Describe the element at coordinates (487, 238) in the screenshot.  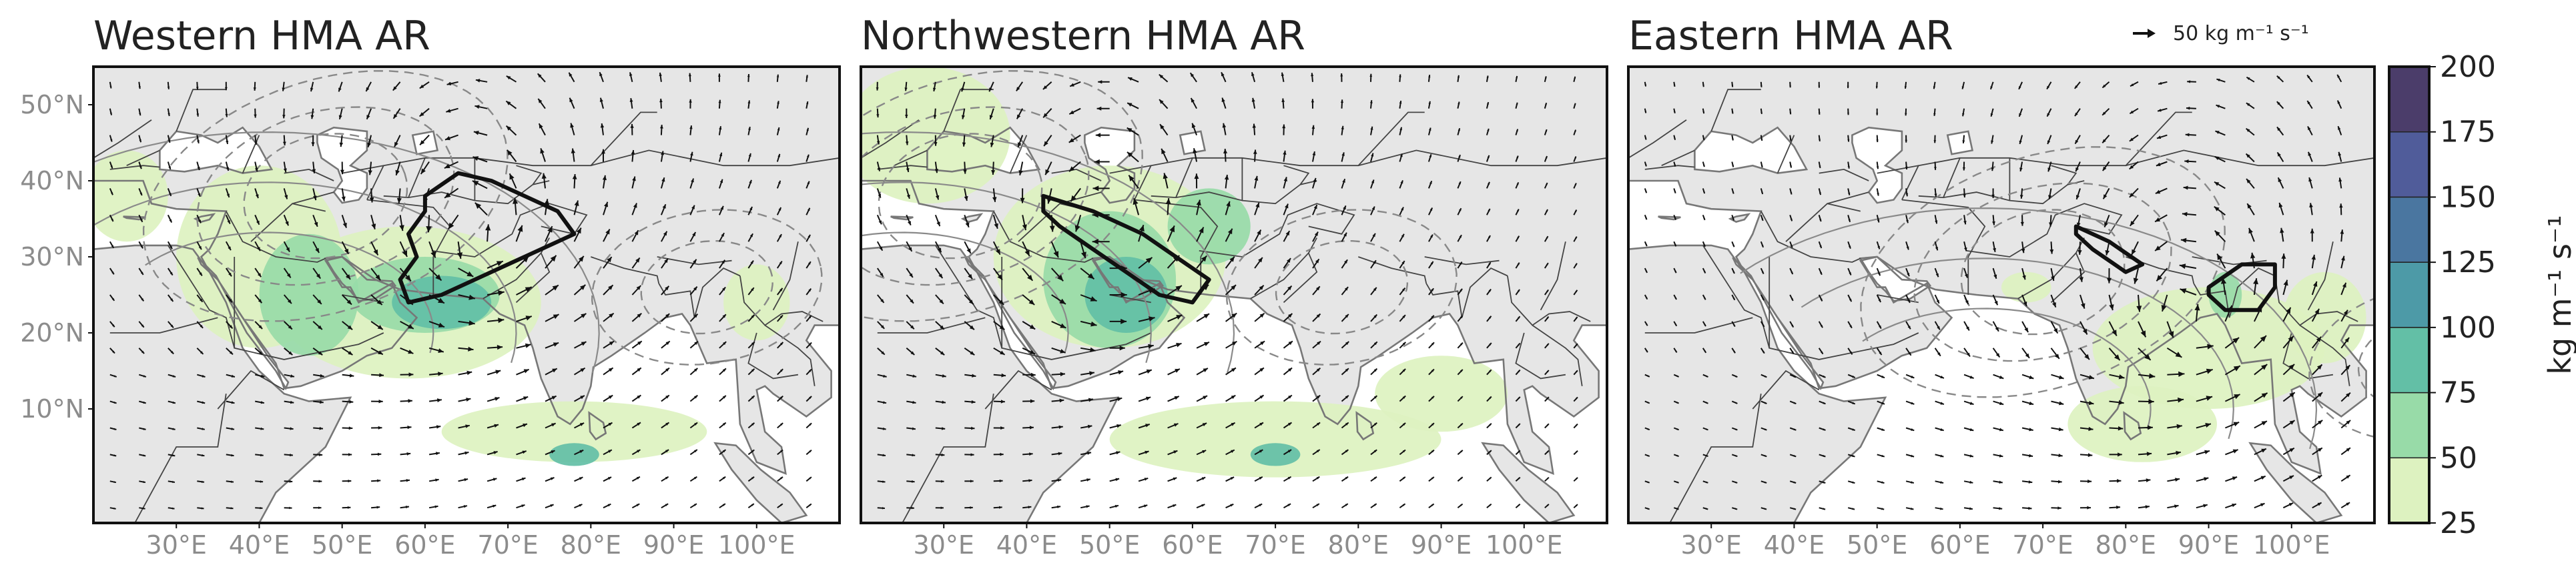
I see `ar-boundary-western` at that location.